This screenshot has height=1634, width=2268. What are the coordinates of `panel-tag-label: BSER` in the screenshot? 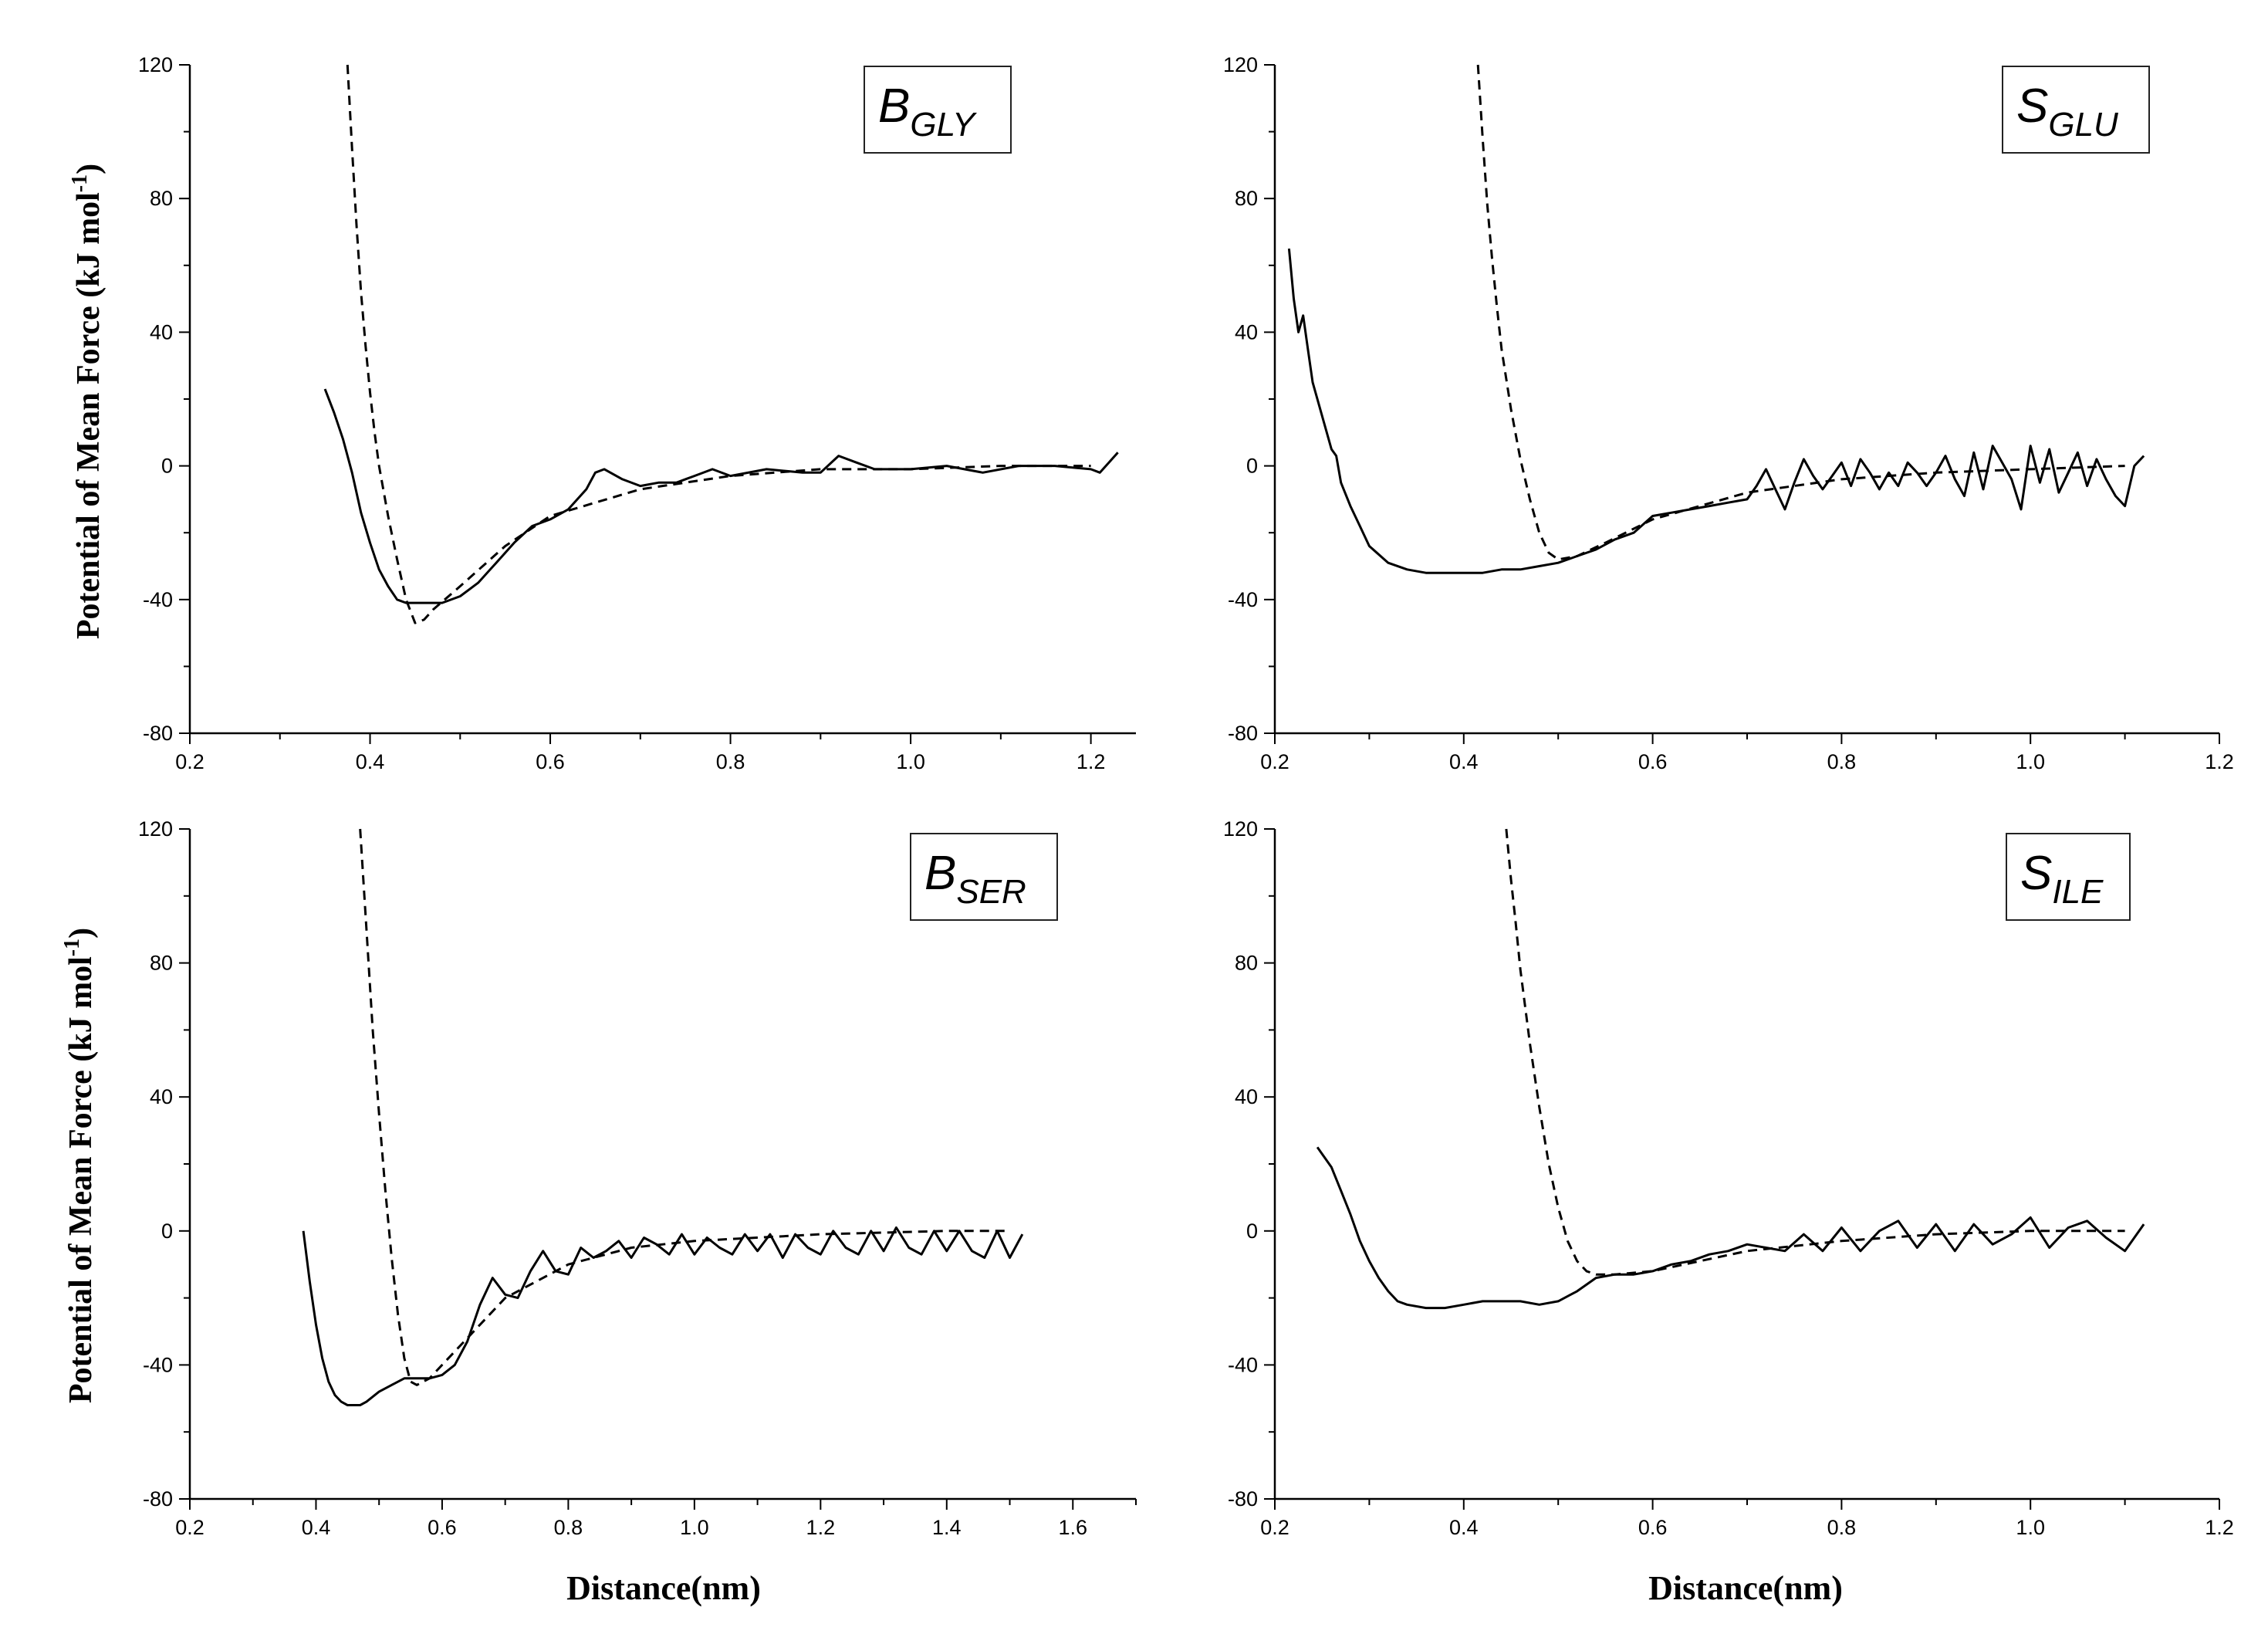 It's located at (975, 879).